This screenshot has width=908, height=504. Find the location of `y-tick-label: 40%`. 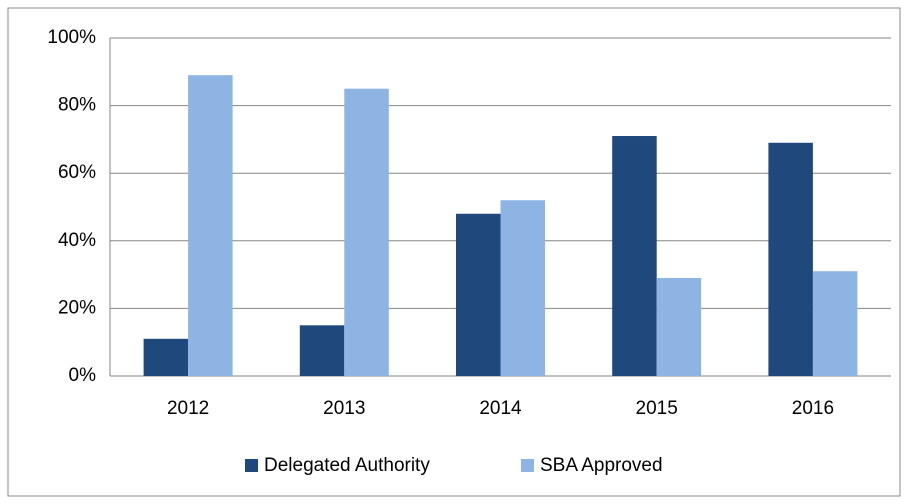

y-tick-label: 40% is located at coordinates (77, 240).